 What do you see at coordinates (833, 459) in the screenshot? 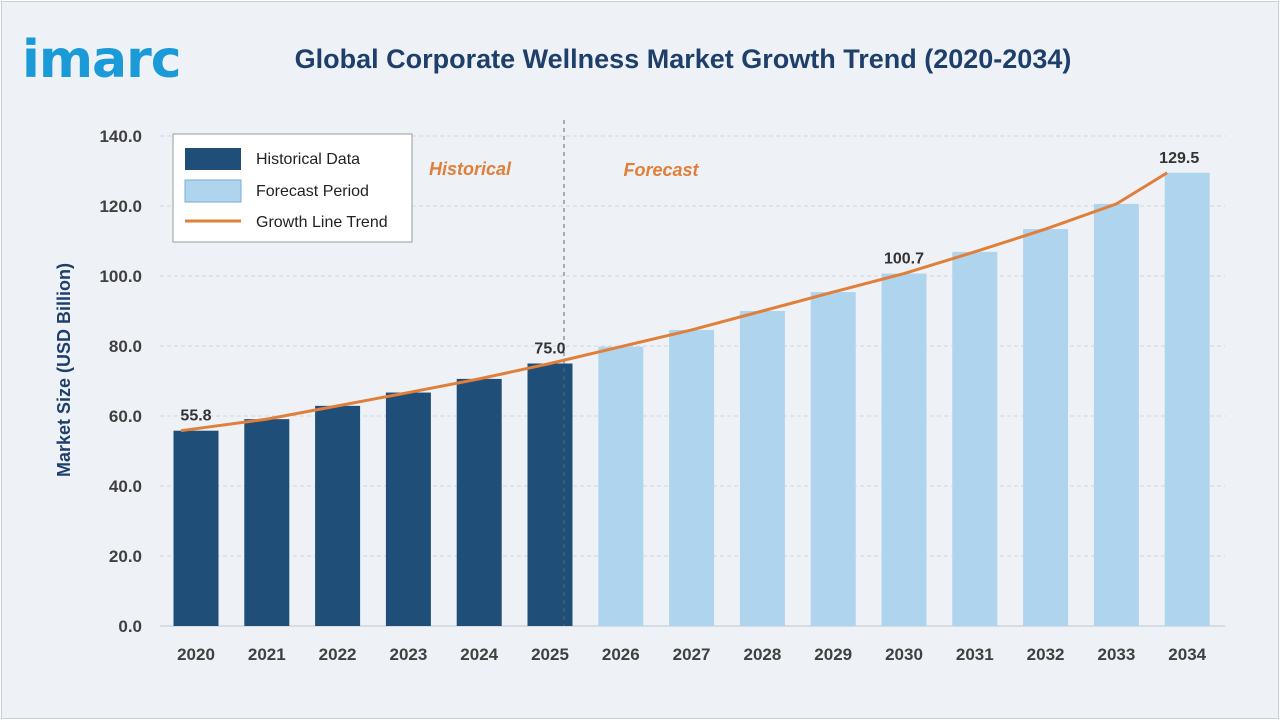
I see `bar-2029` at bounding box center [833, 459].